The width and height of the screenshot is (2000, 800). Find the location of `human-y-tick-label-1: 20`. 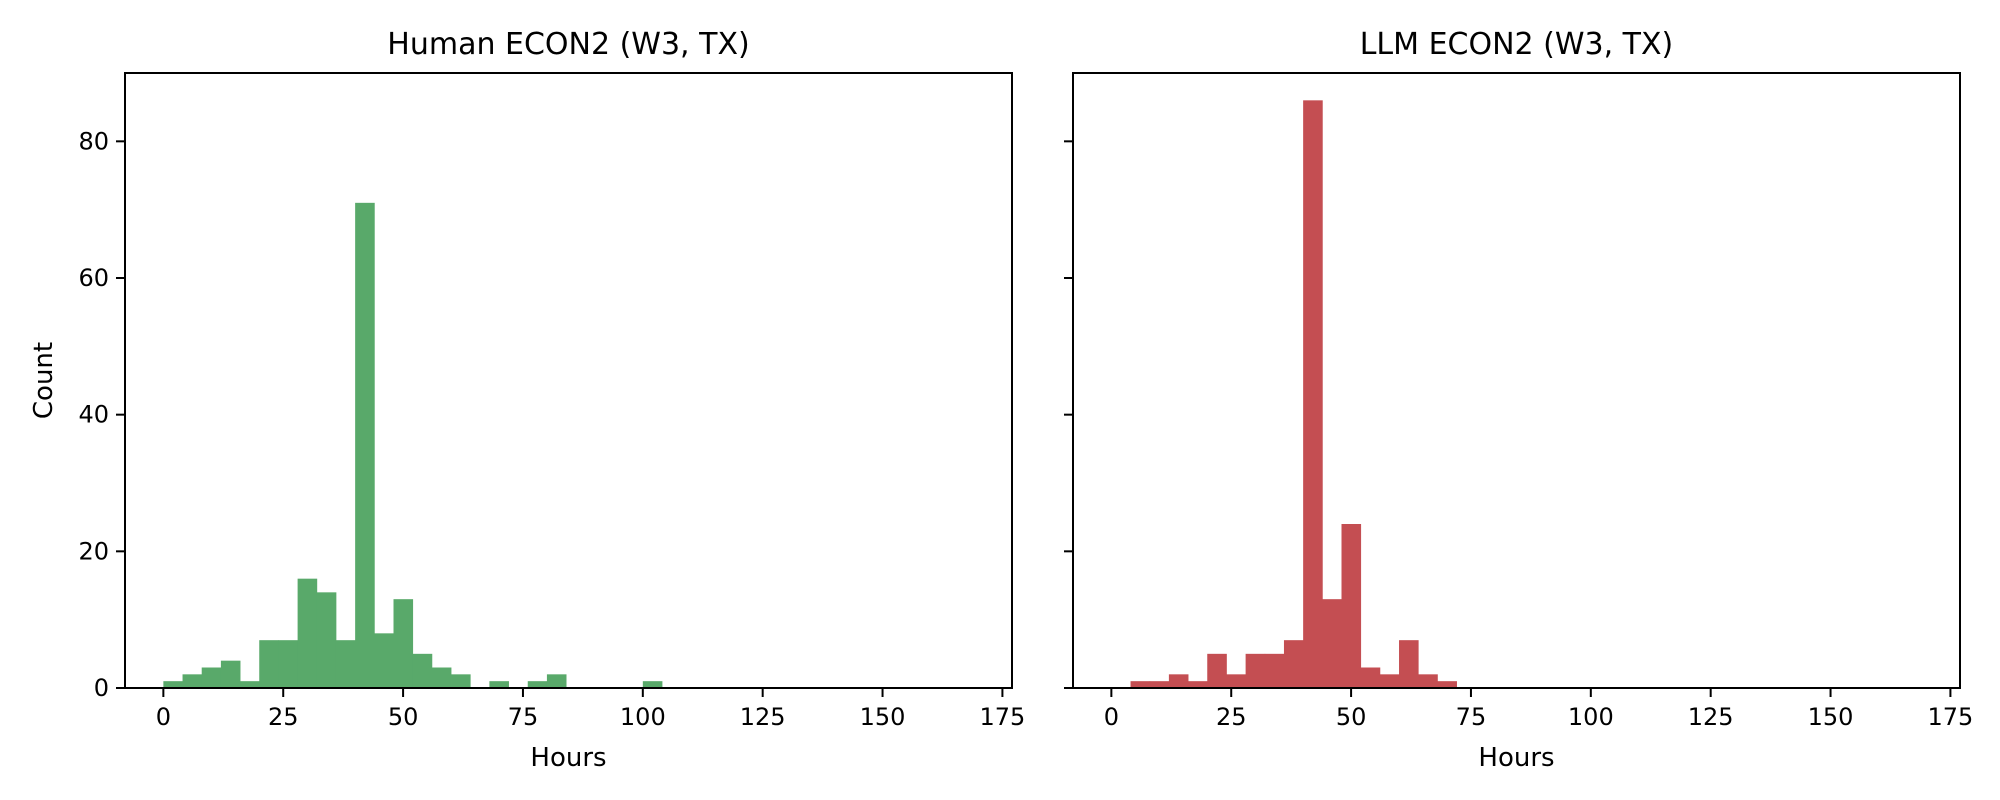

human-y-tick-label-1: 20 is located at coordinates (93, 551).